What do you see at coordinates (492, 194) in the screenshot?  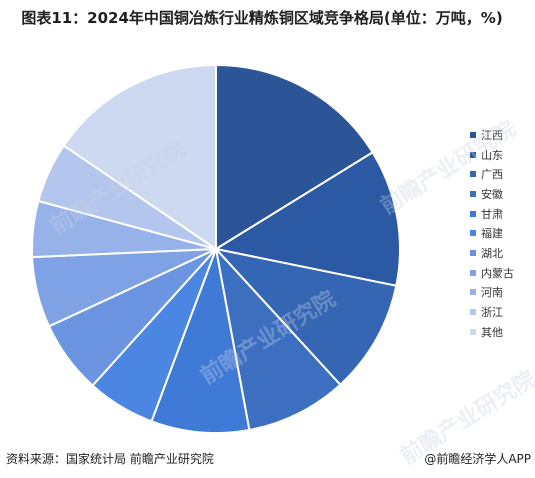 I see `legend-label: 安徽` at bounding box center [492, 194].